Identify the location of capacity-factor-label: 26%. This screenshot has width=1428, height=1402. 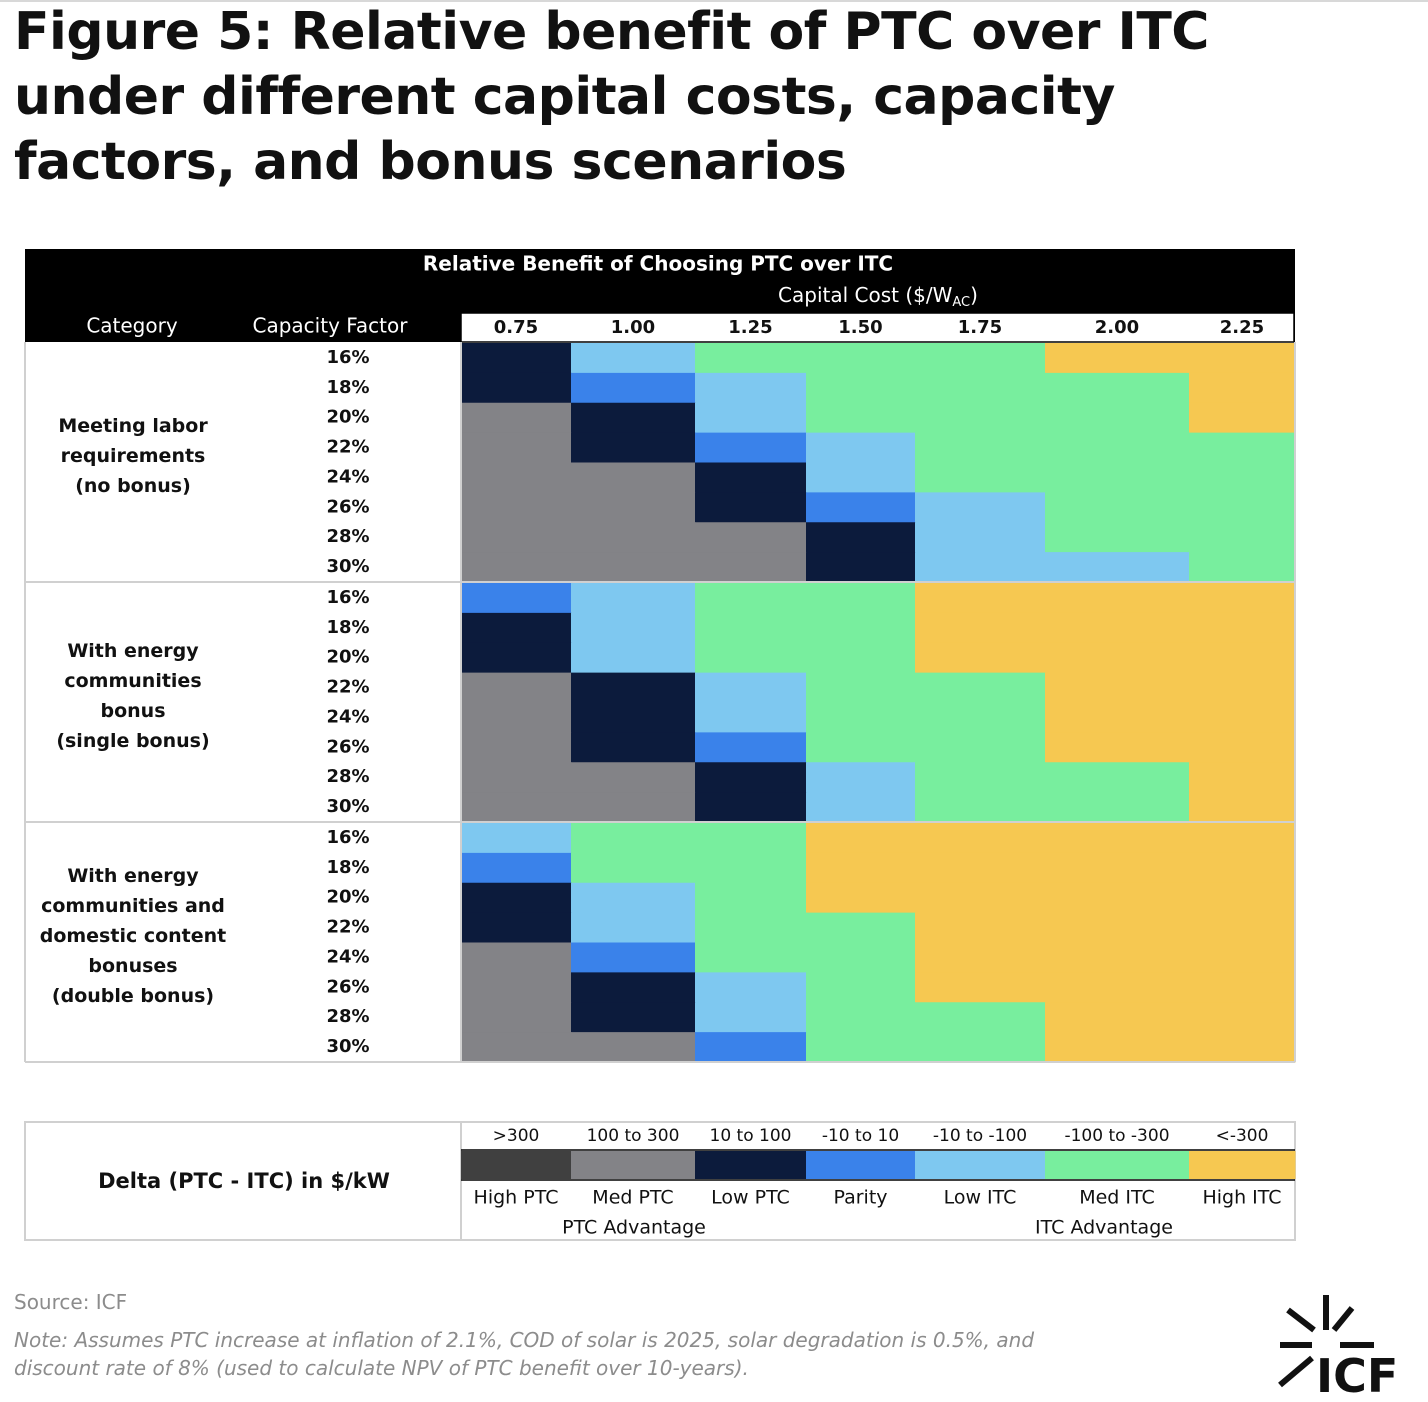
(347, 746).